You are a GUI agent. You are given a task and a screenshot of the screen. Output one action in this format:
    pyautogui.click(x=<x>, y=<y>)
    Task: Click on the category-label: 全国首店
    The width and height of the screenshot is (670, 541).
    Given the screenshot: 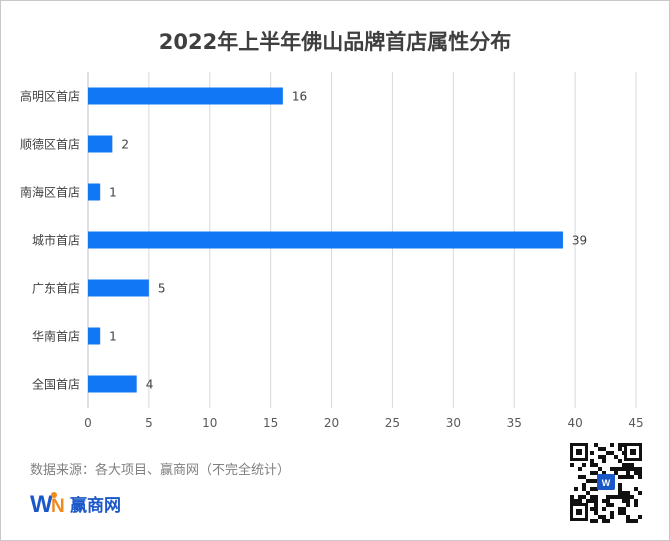 What is the action you would take?
    pyautogui.click(x=56, y=384)
    